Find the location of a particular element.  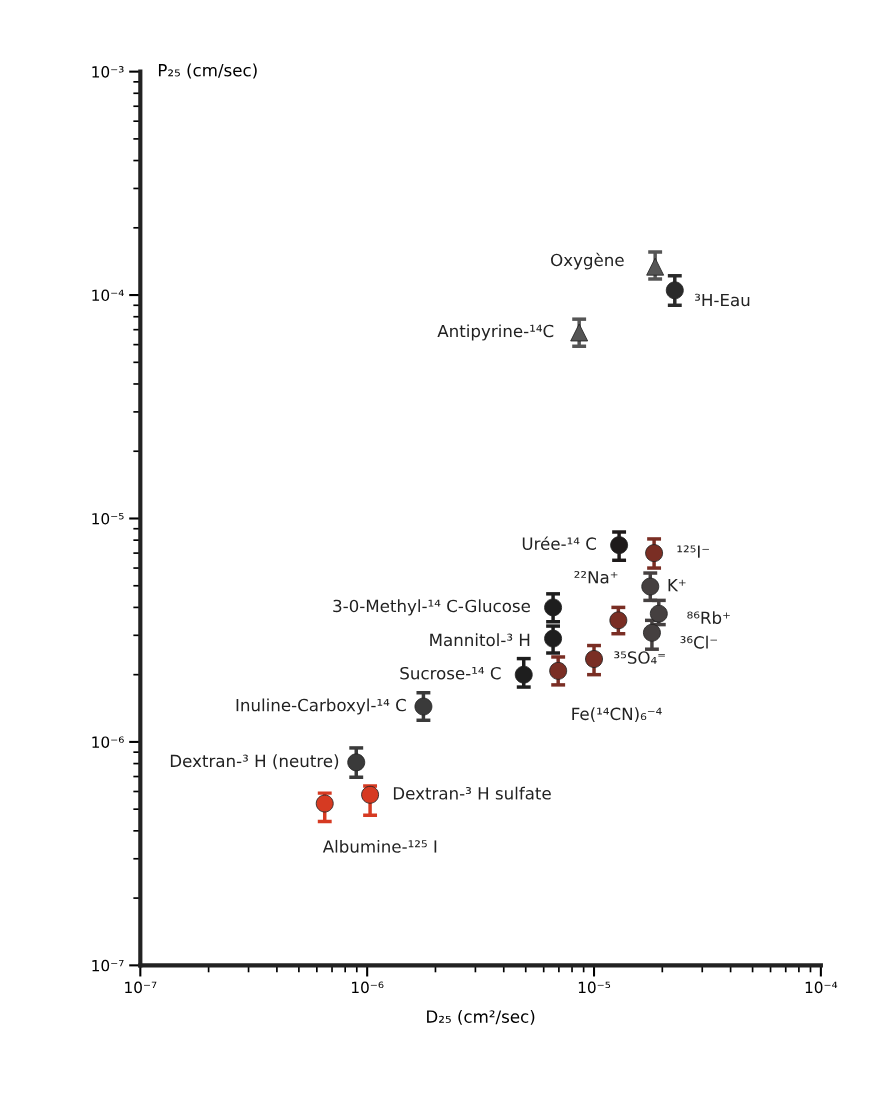

y-tick-label: 10⁻⁵ is located at coordinates (108, 518).